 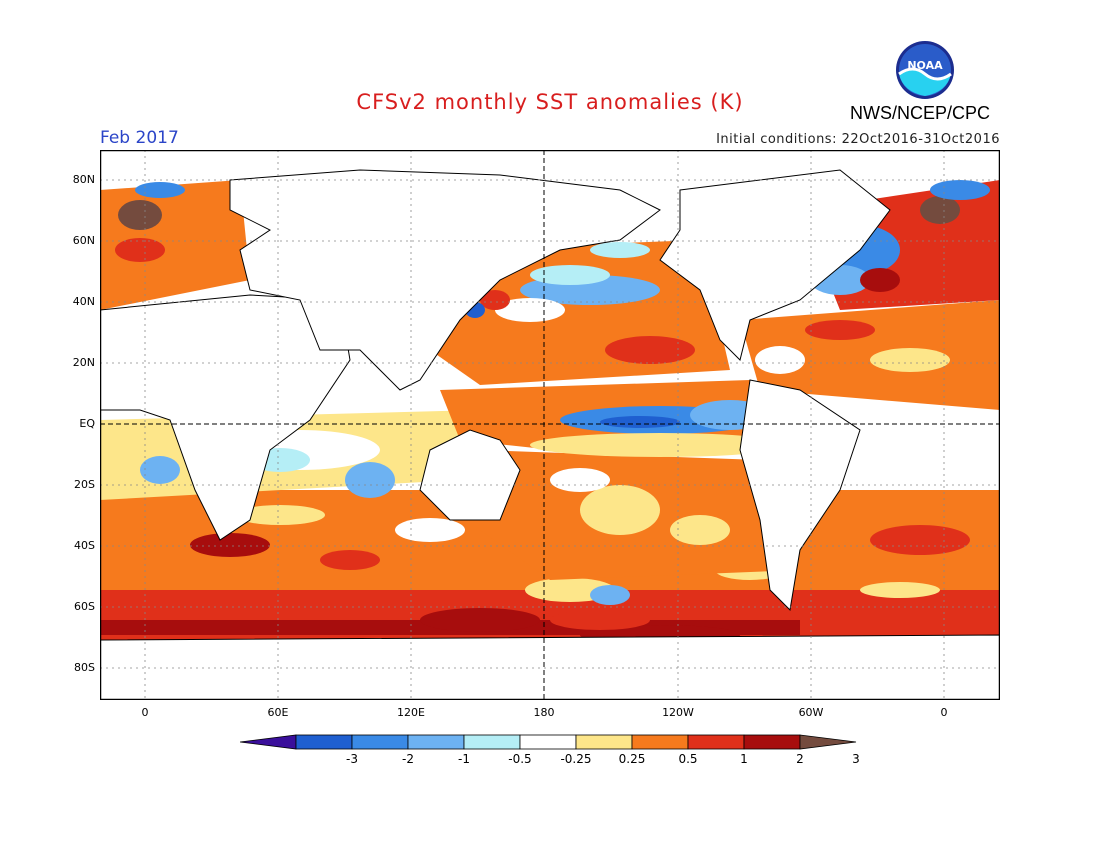 What do you see at coordinates (828, 742) in the screenshot?
I see `colorbar-arrow-high` at bounding box center [828, 742].